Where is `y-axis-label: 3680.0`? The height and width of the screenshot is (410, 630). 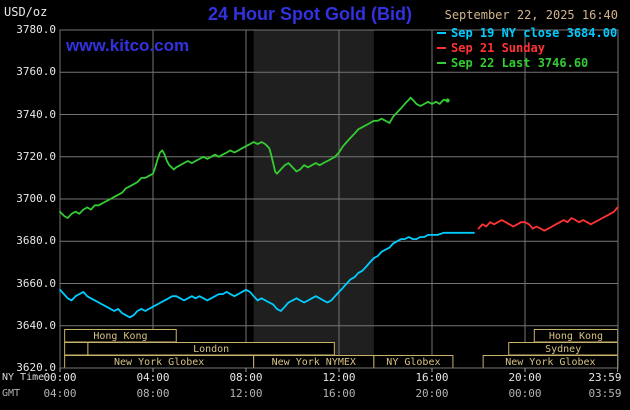 y-axis-label: 3680.0 is located at coordinates (36, 241).